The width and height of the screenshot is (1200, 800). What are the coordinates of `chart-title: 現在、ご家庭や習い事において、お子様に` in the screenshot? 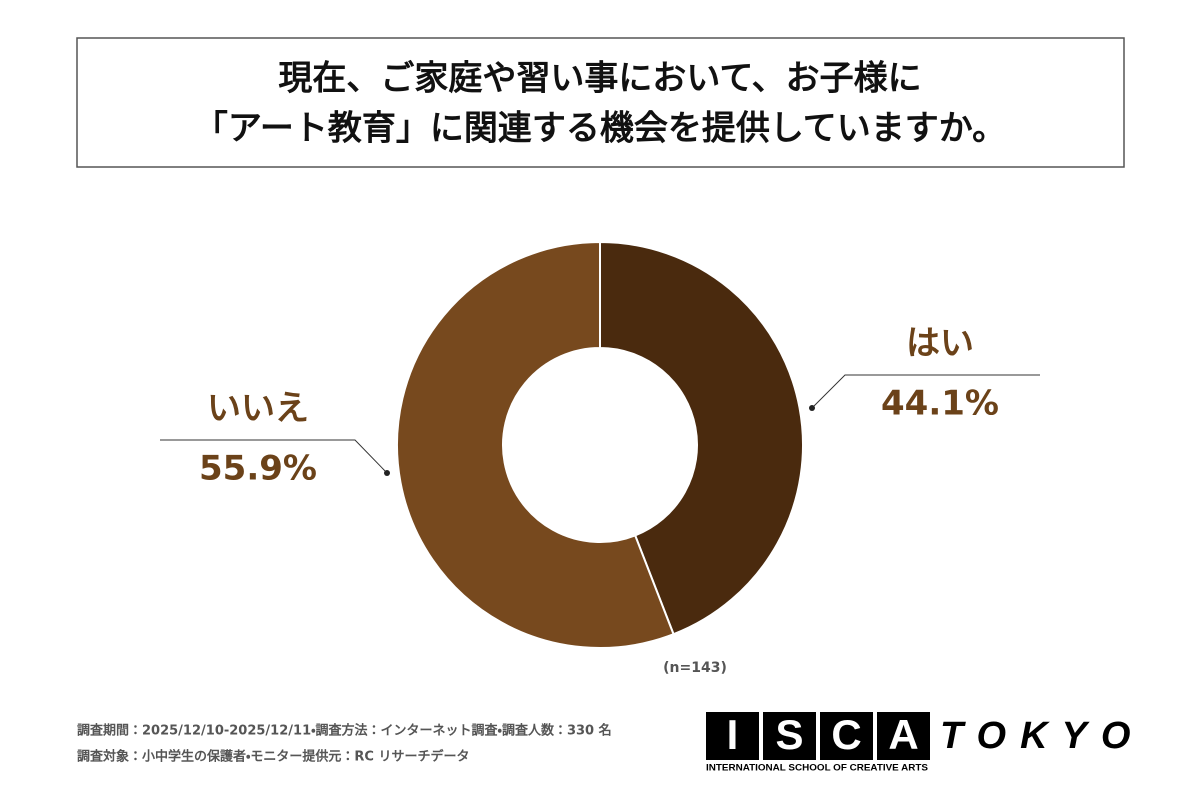 It's located at (599, 79).